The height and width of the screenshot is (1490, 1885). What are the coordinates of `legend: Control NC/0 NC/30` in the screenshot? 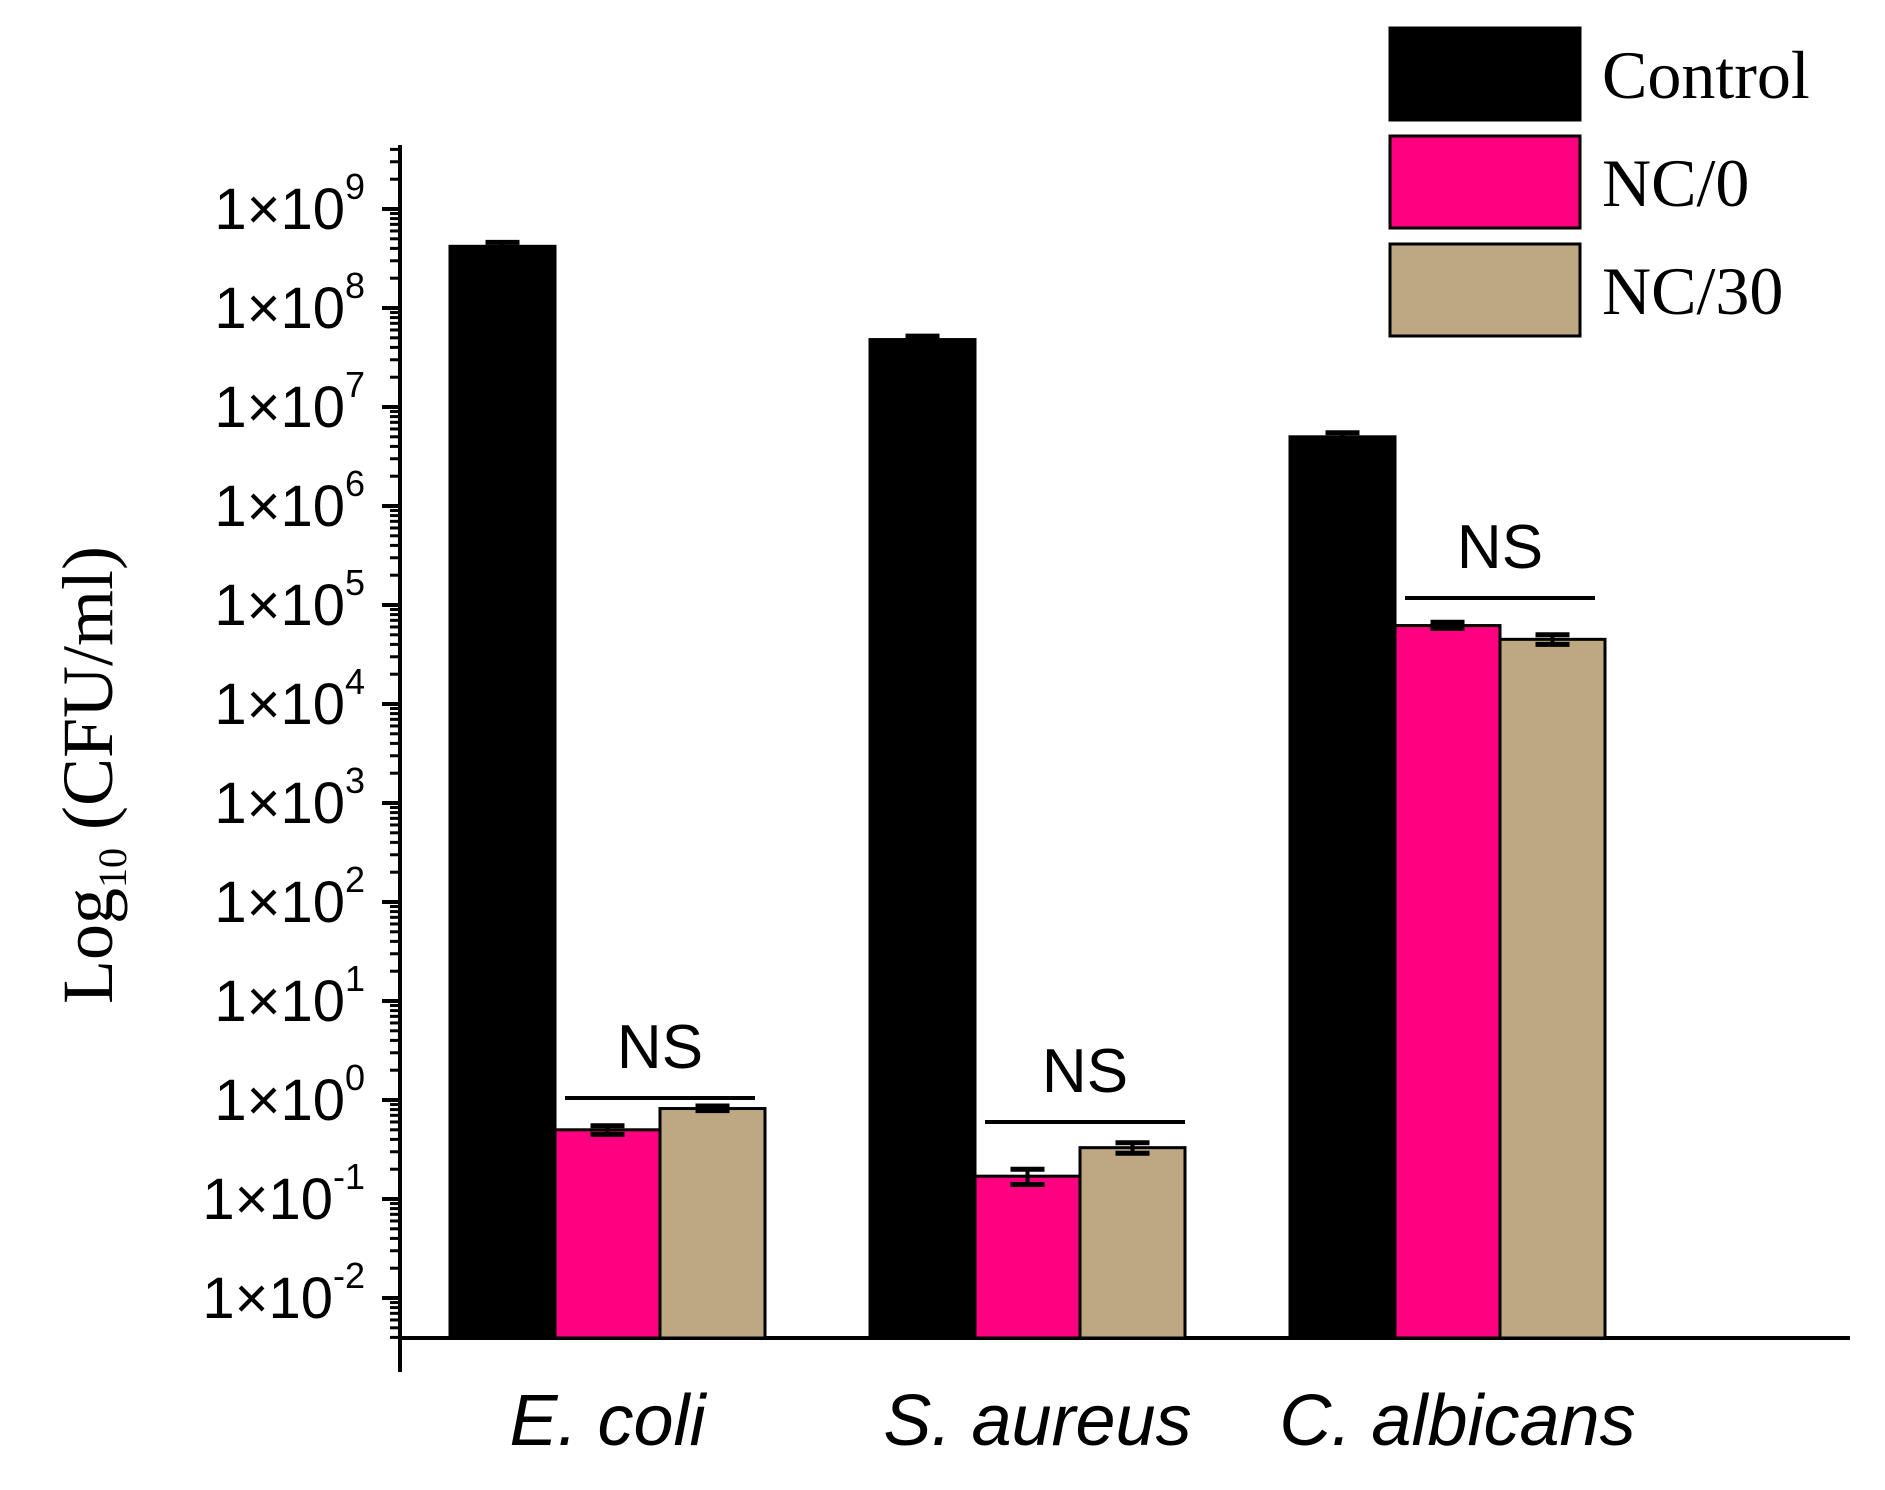 It's located at (1599, 182).